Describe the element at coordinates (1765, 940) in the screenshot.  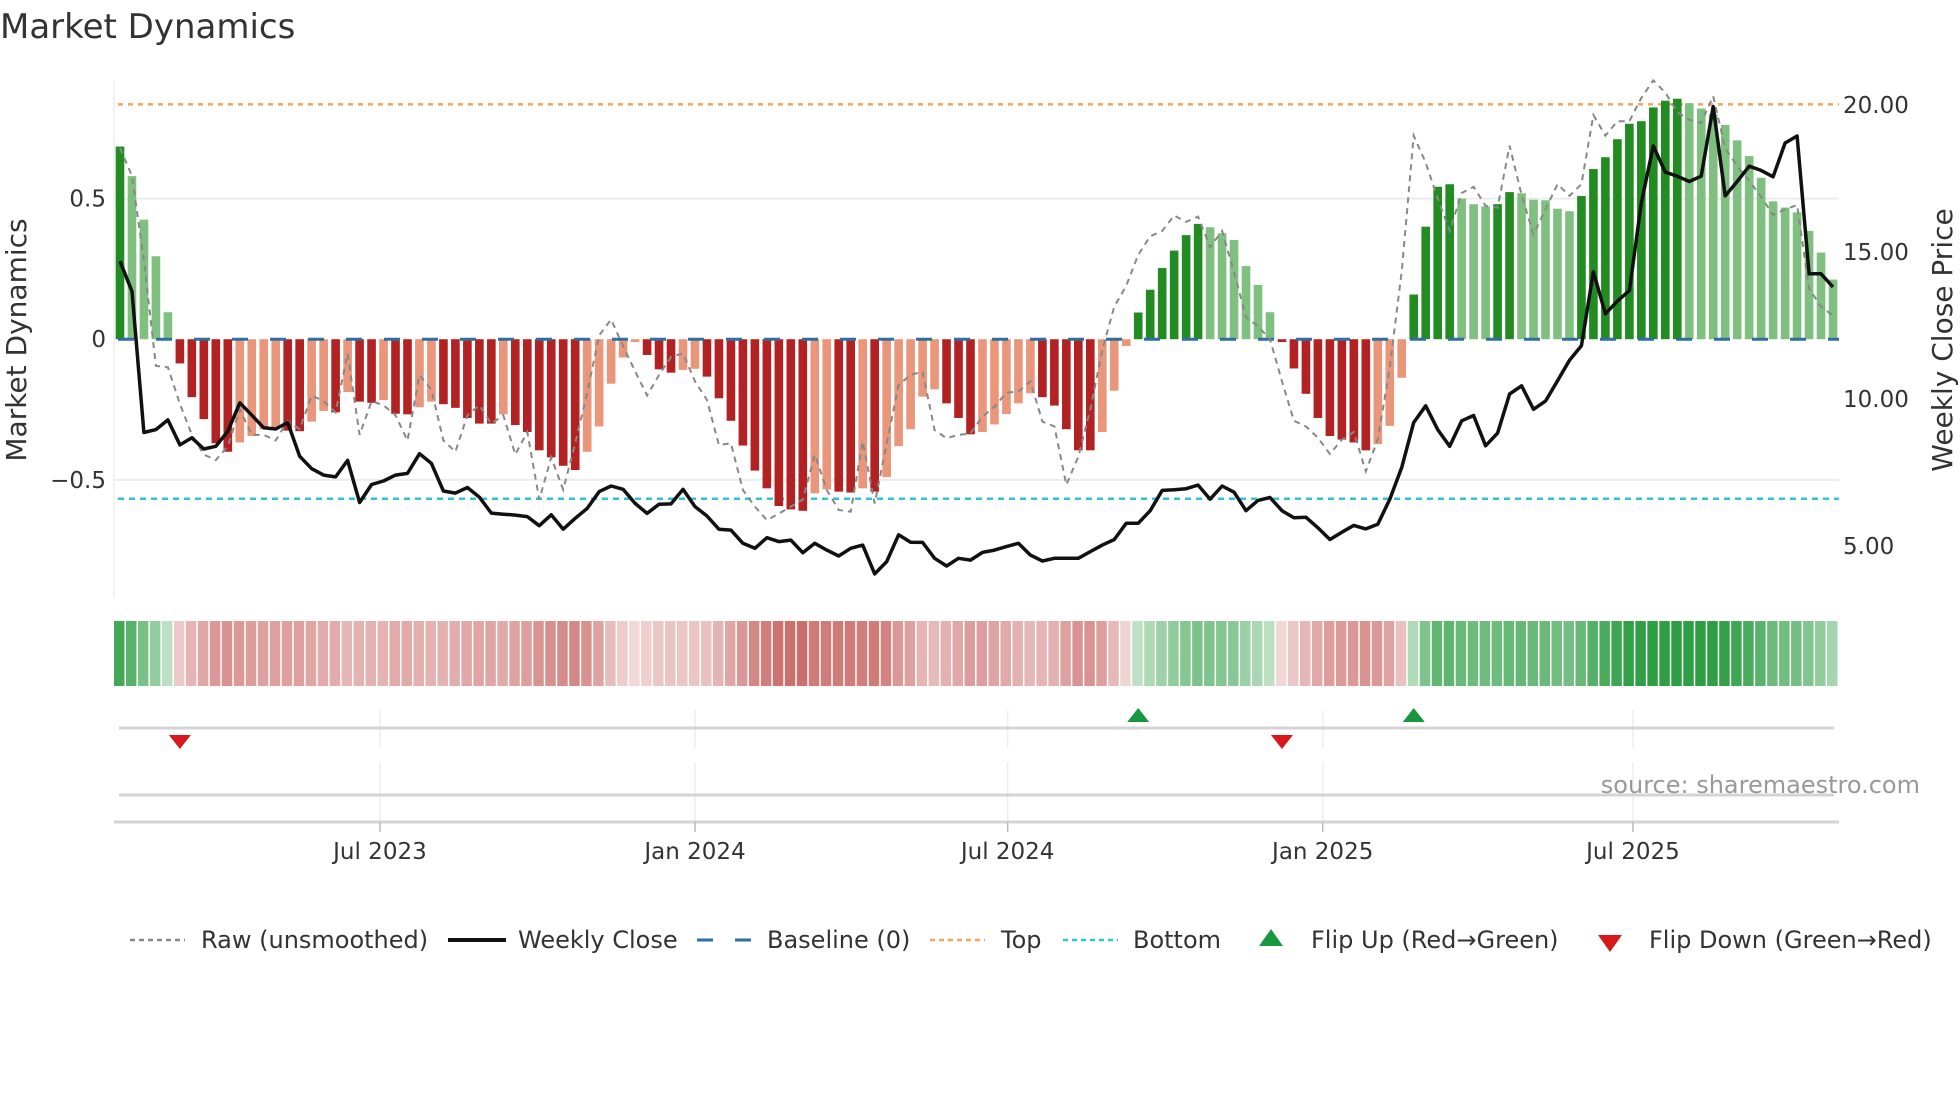
I see `legend-item-flip-down: Flip Down (Green→Red)` at that location.